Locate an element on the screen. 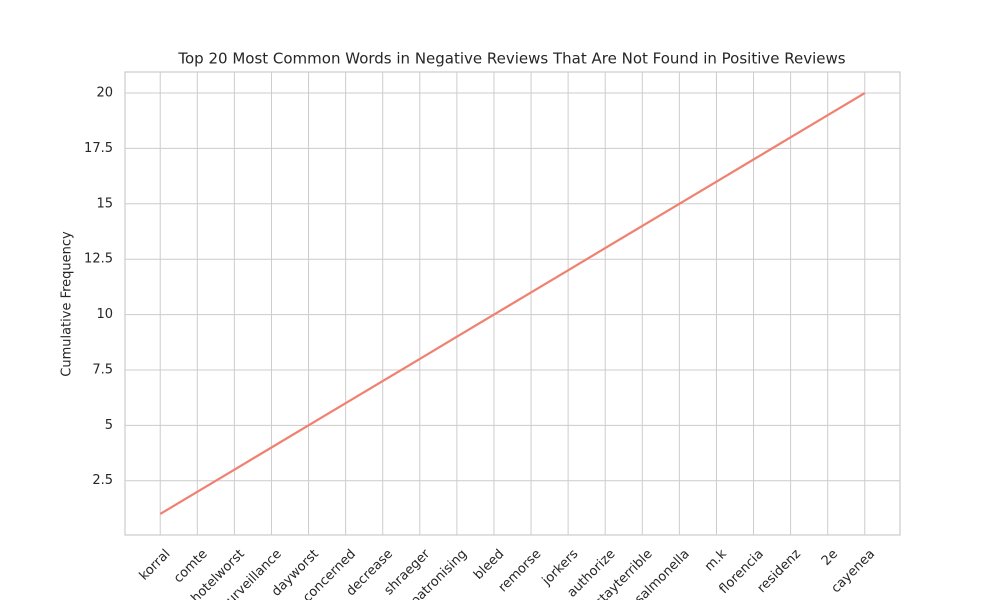 The image size is (1000, 600). y-axis-label: Cumulative Frequency is located at coordinates (67, 304).